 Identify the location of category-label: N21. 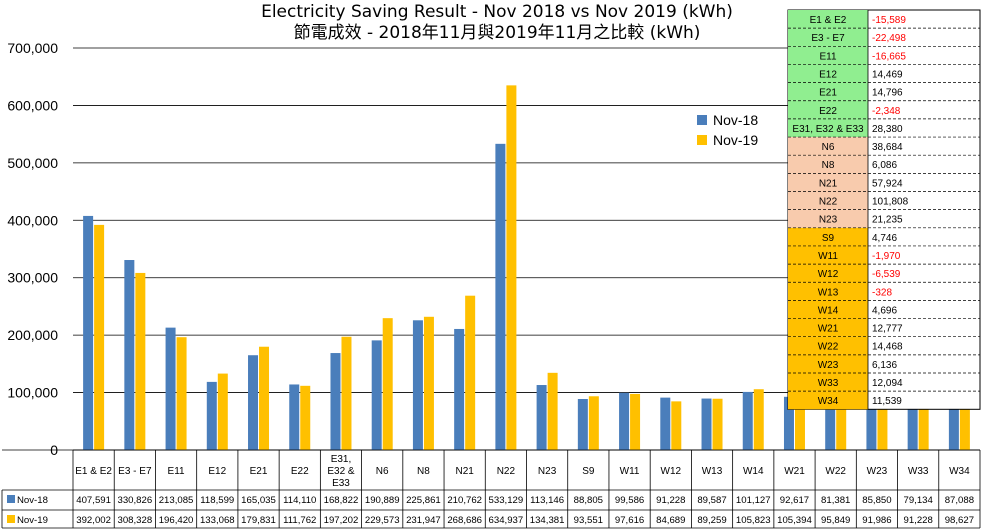
(464, 471).